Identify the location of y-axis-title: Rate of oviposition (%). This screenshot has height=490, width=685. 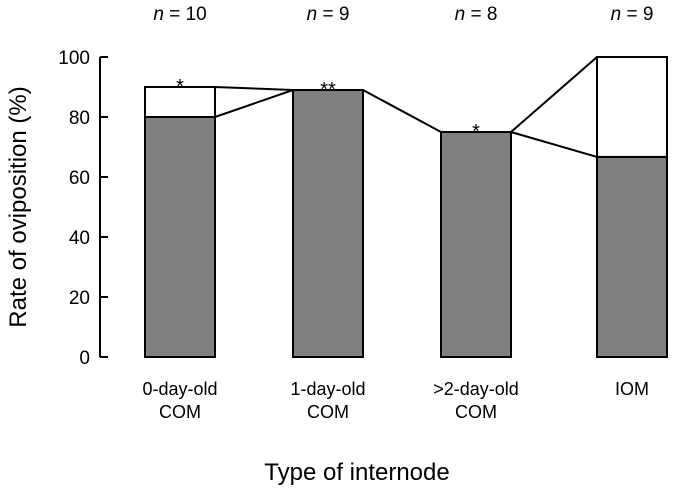
(18, 206).